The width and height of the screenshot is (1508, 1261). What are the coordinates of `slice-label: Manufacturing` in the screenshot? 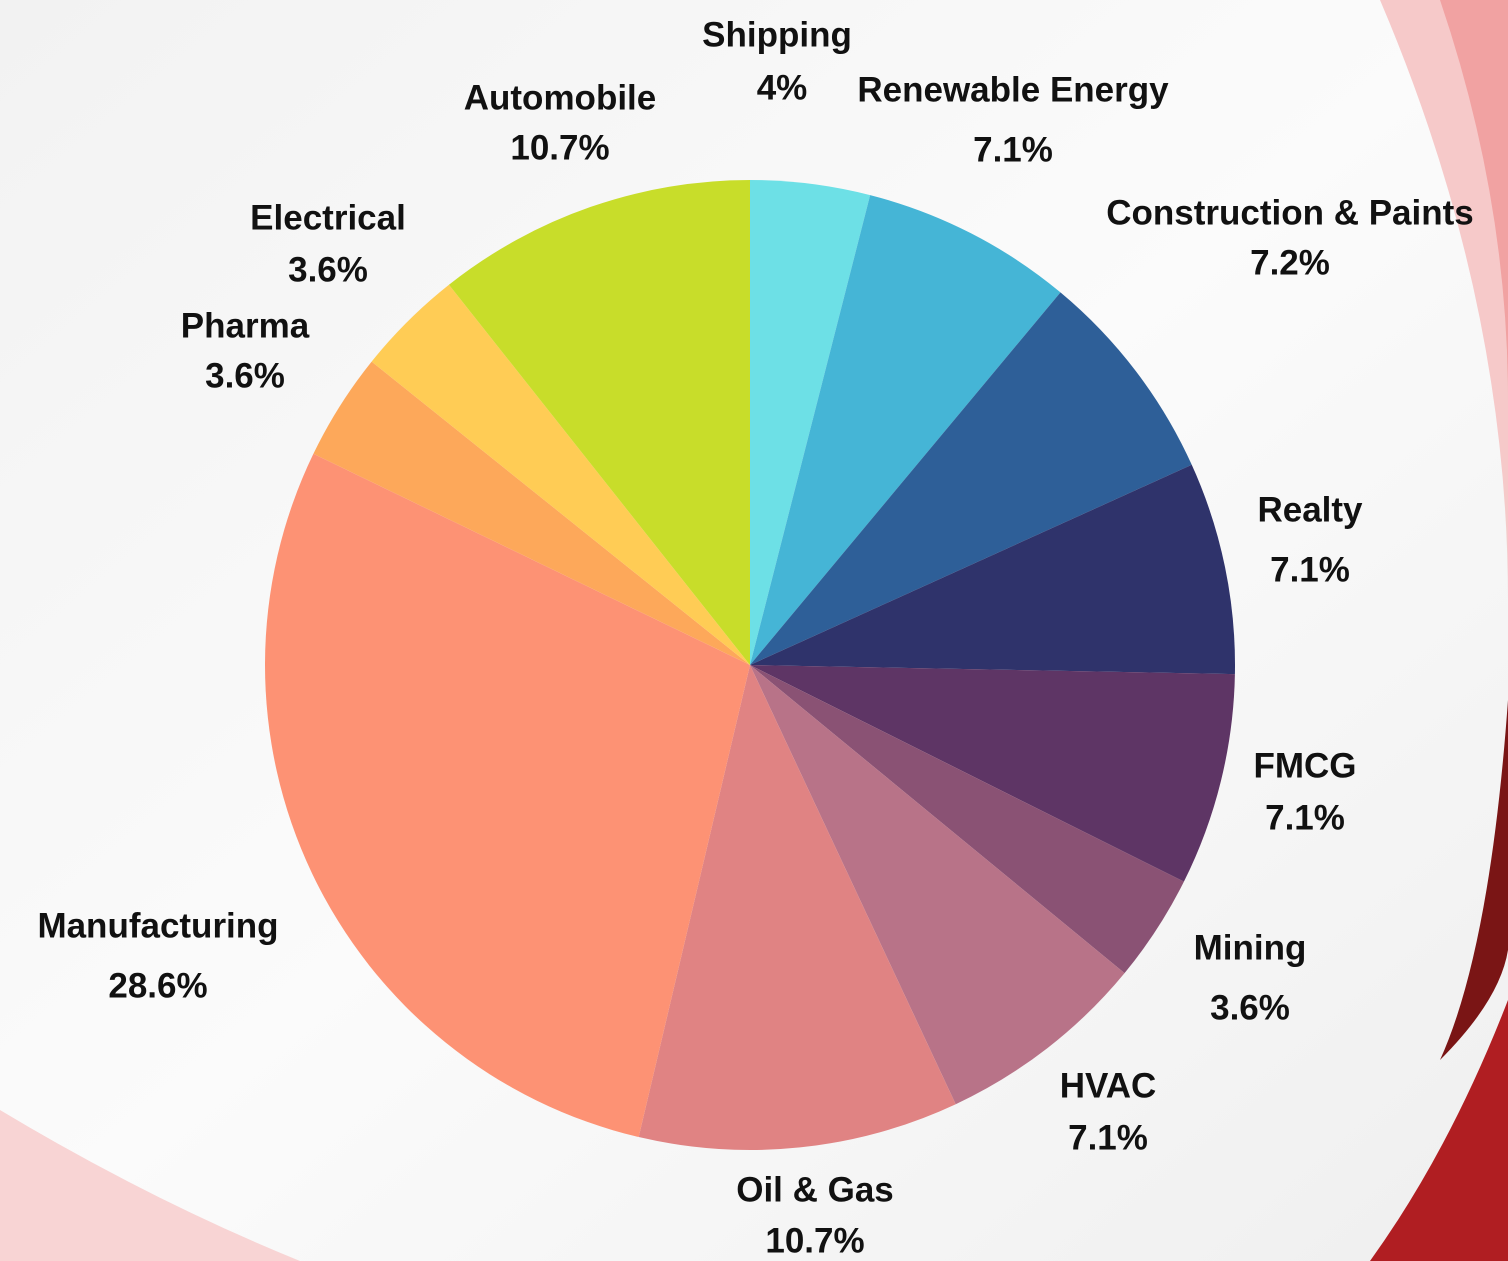 It's located at (157, 925).